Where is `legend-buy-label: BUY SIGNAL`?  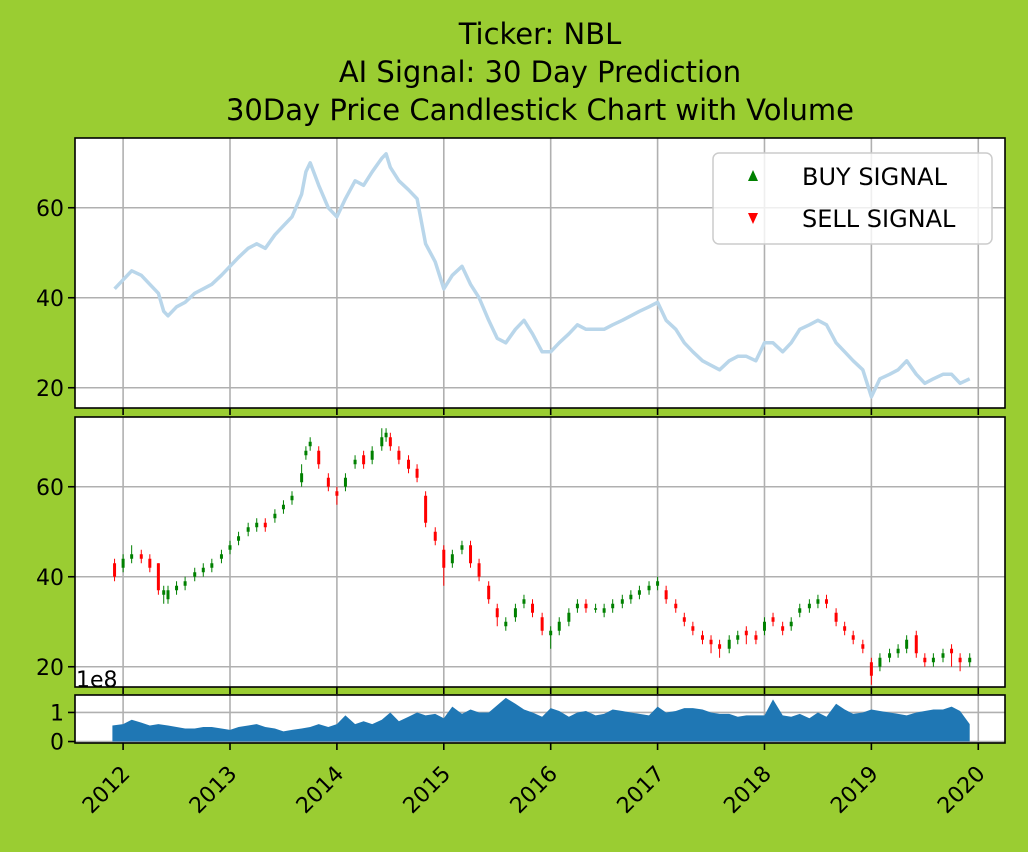 legend-buy-label: BUY SIGNAL is located at coordinates (875, 177).